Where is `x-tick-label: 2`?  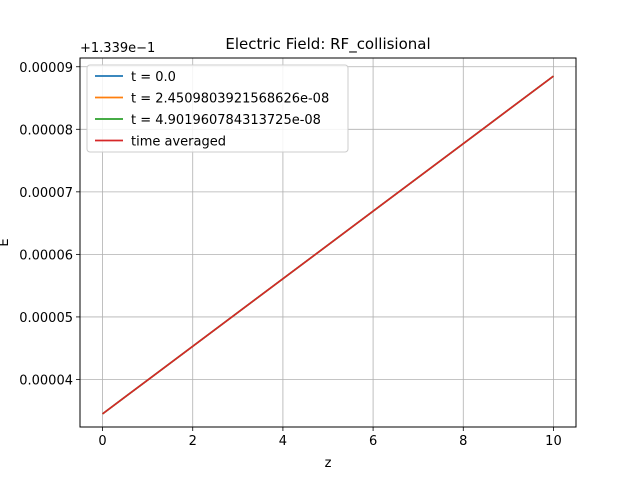
x-tick-label: 2 is located at coordinates (193, 441).